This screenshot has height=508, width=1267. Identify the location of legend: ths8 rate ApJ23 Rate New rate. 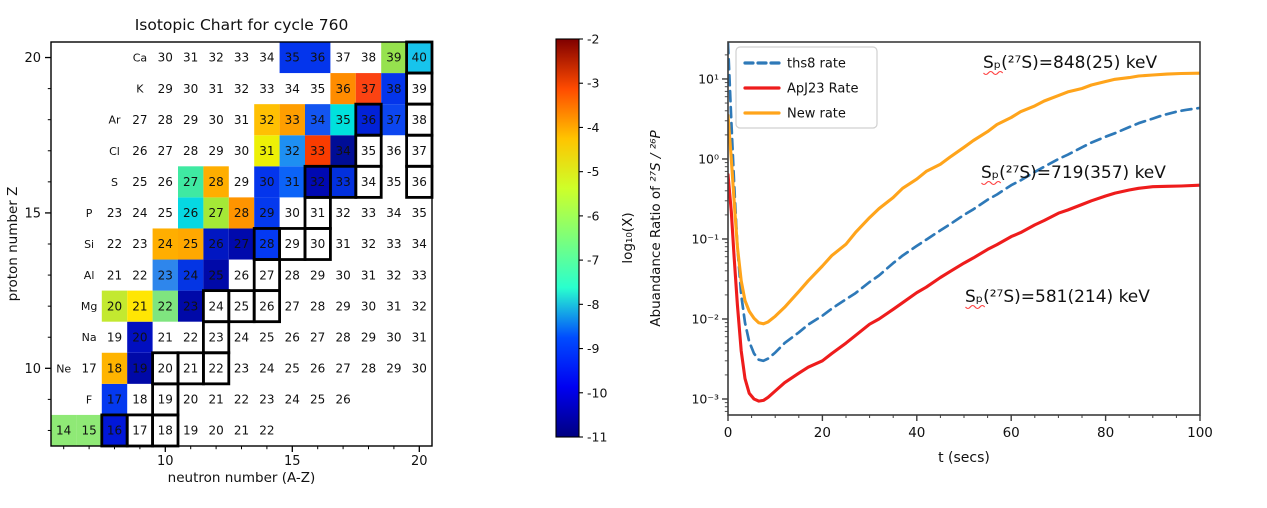
(806, 87).